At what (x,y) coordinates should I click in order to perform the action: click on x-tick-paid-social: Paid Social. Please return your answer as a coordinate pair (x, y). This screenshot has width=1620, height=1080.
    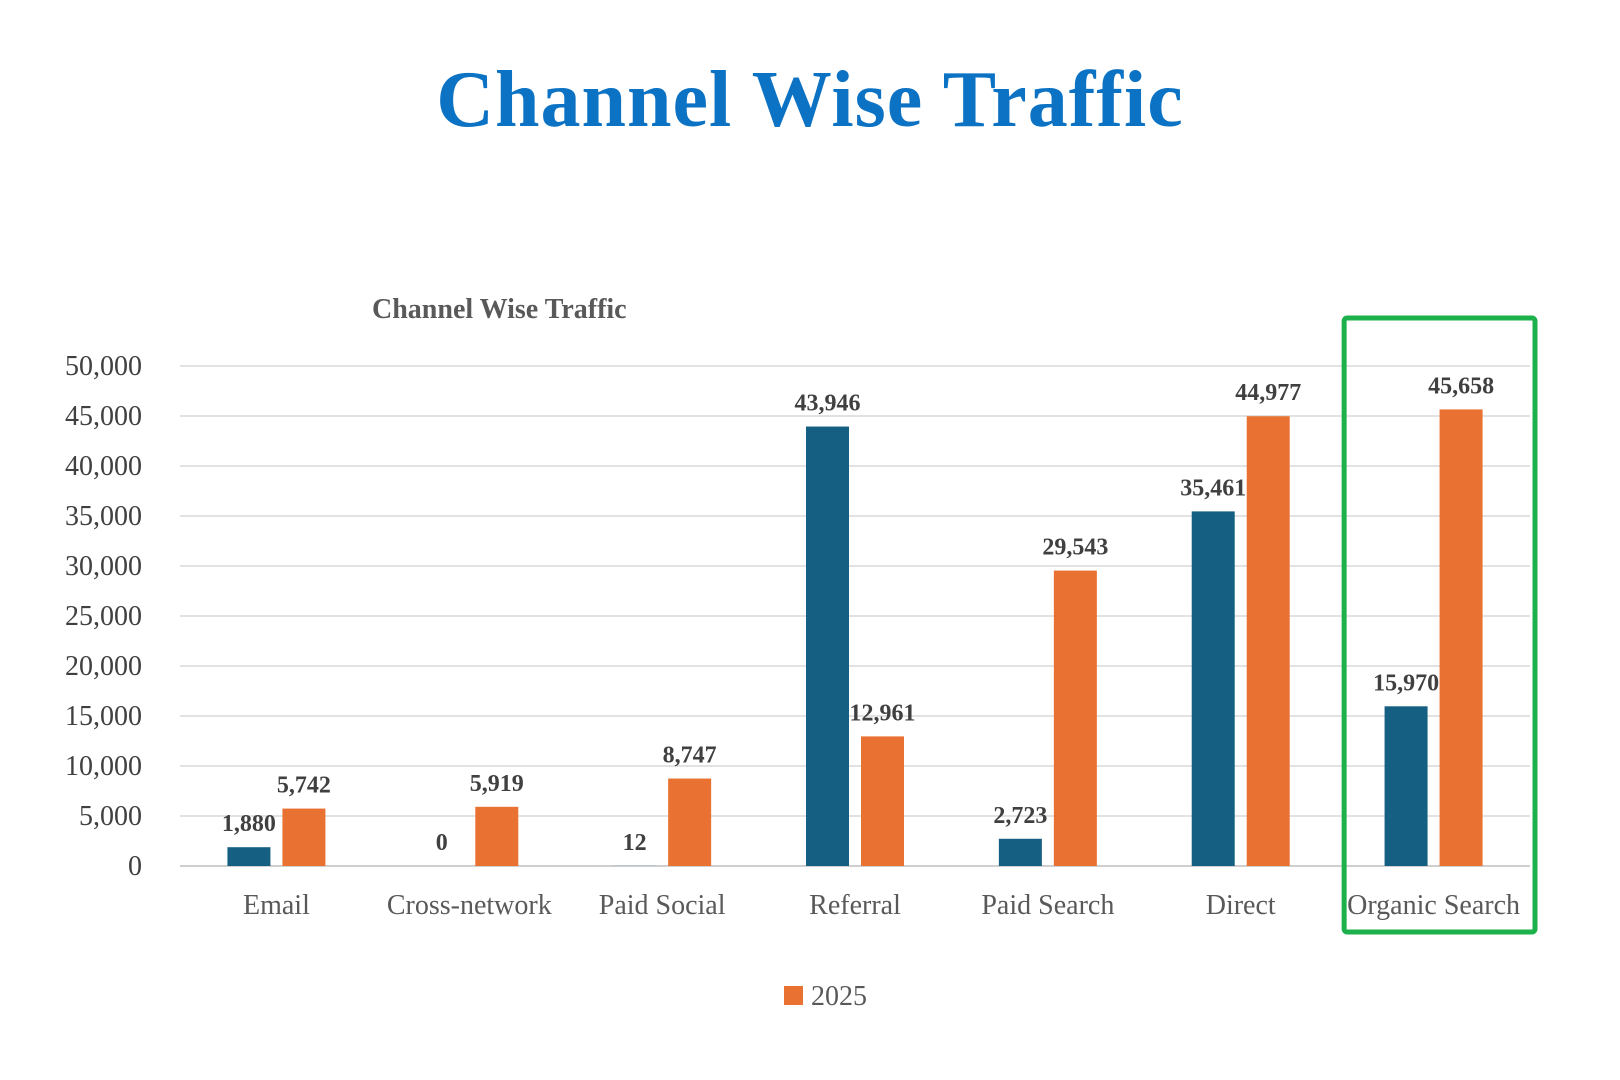
    Looking at the image, I should click on (662, 905).